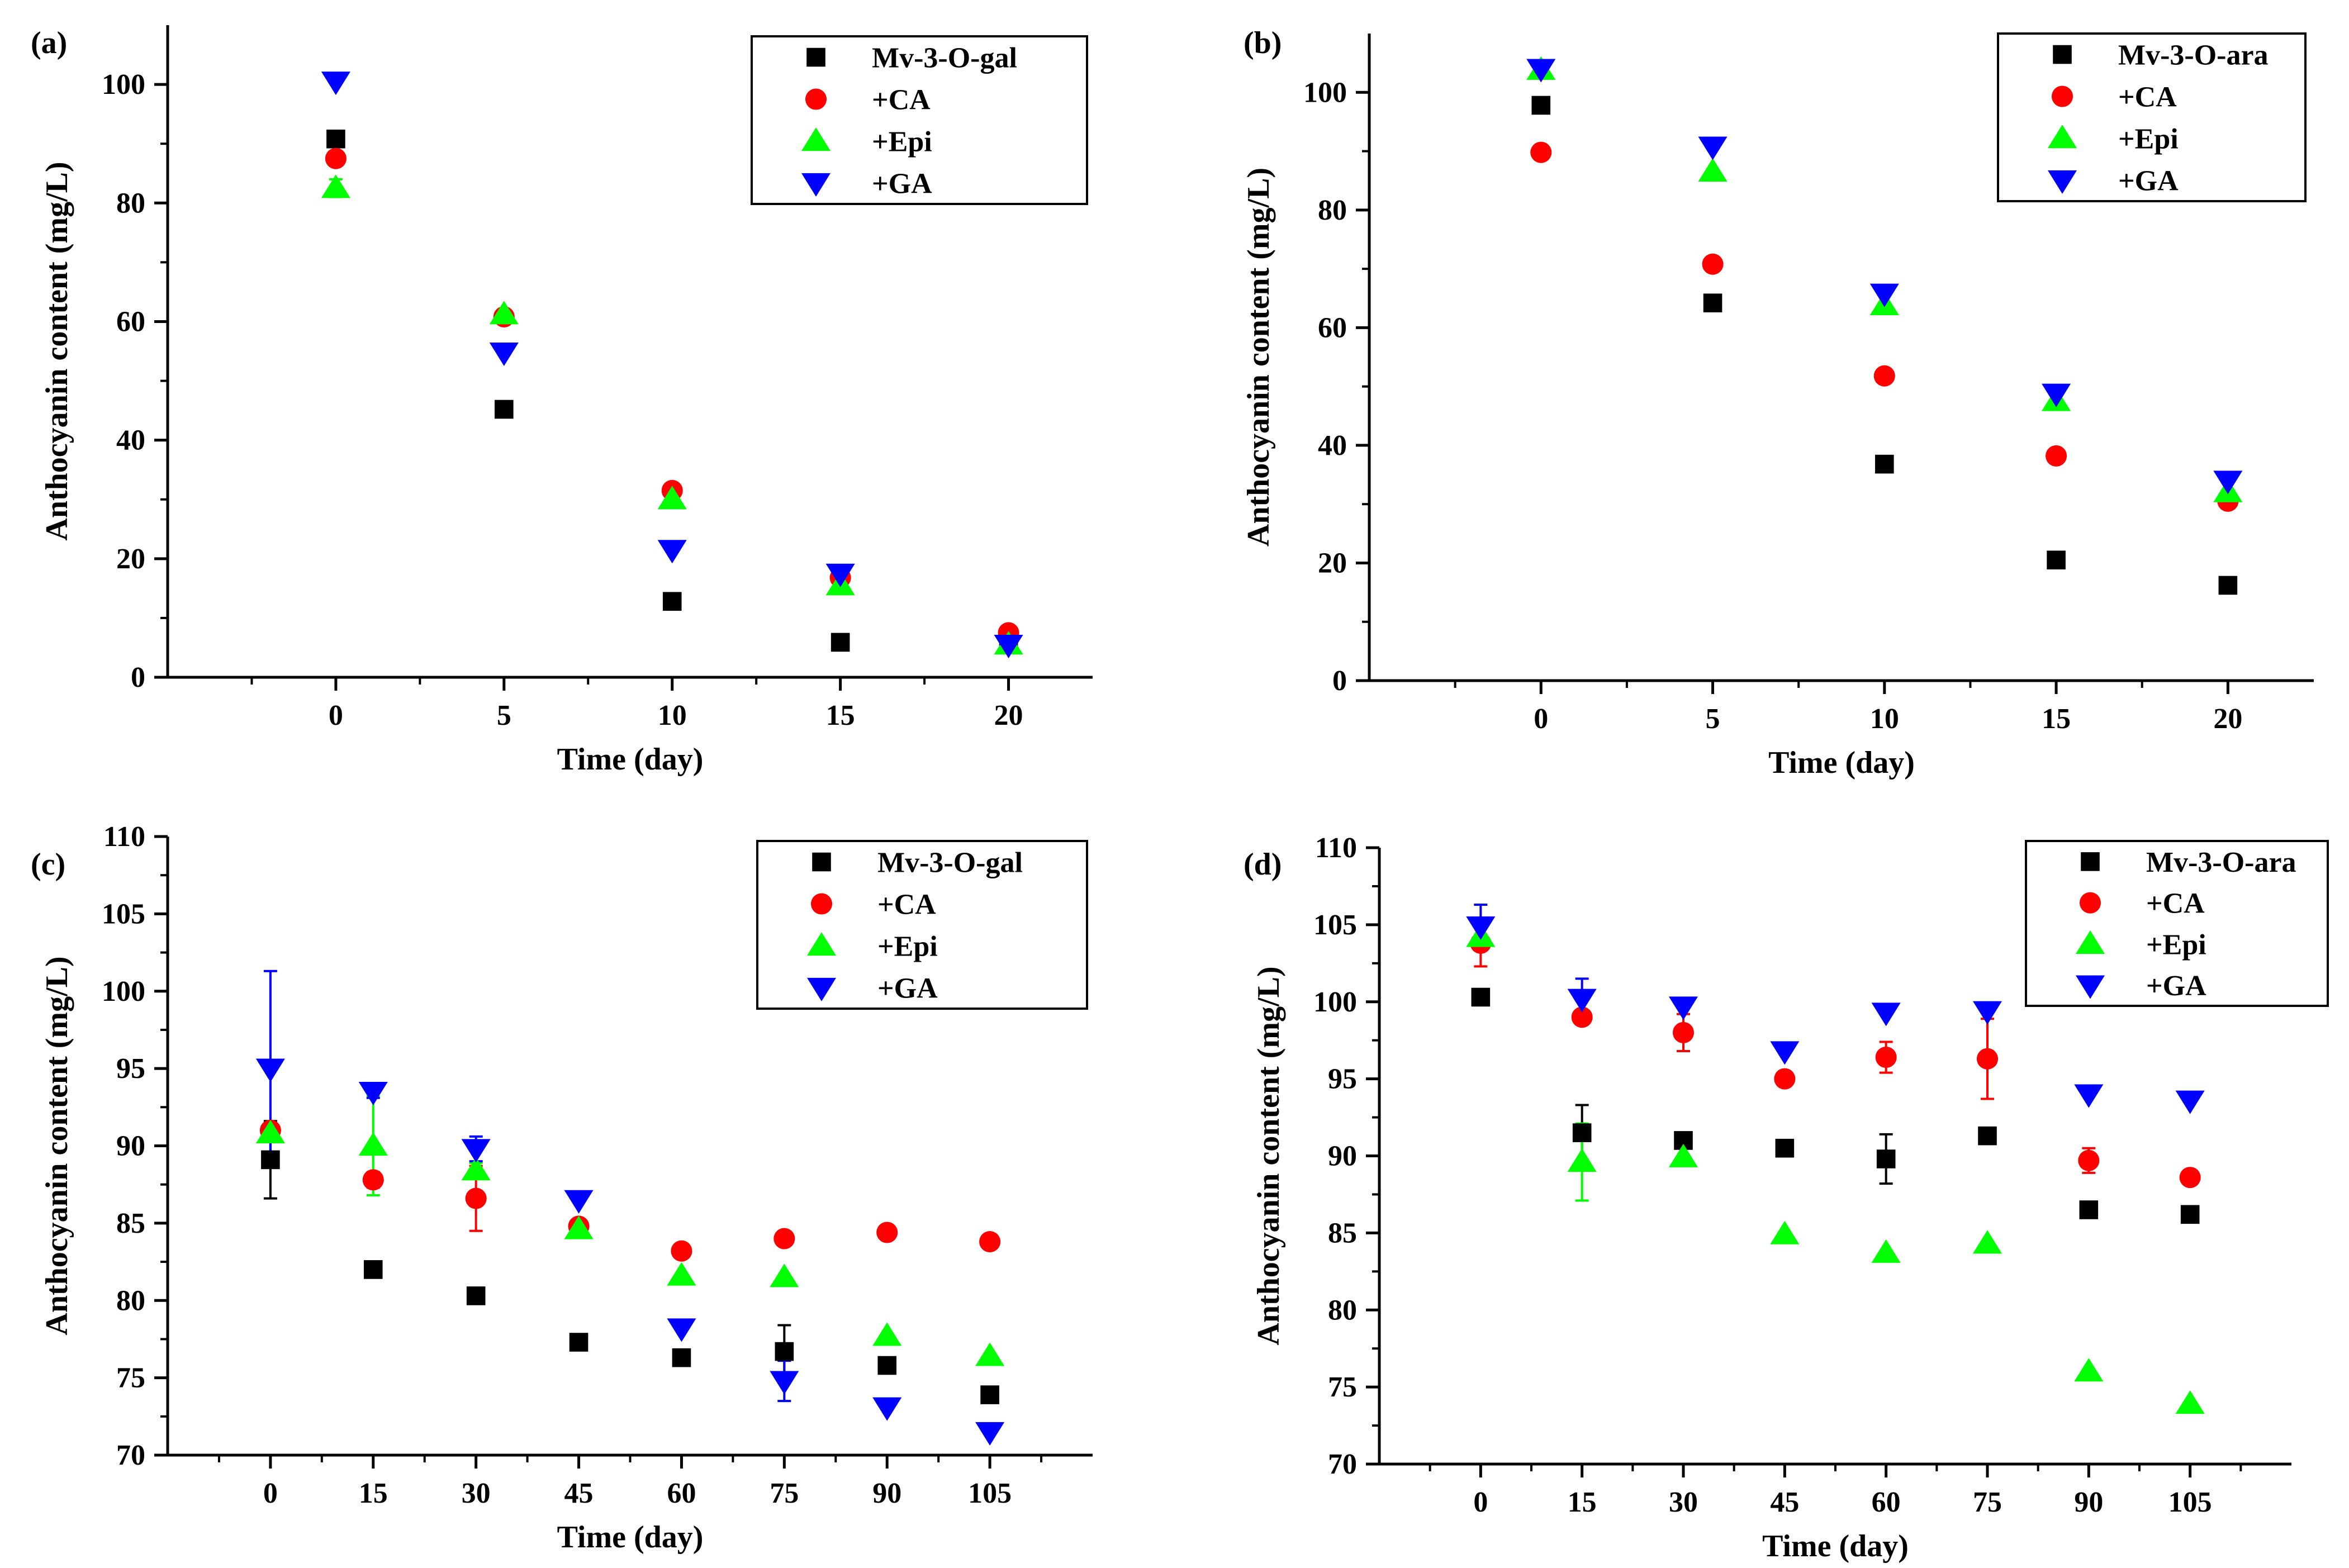 Image resolution: width=2349 pixels, height=1568 pixels. What do you see at coordinates (130, 1223) in the screenshot?
I see `y-tick-label: 85` at bounding box center [130, 1223].